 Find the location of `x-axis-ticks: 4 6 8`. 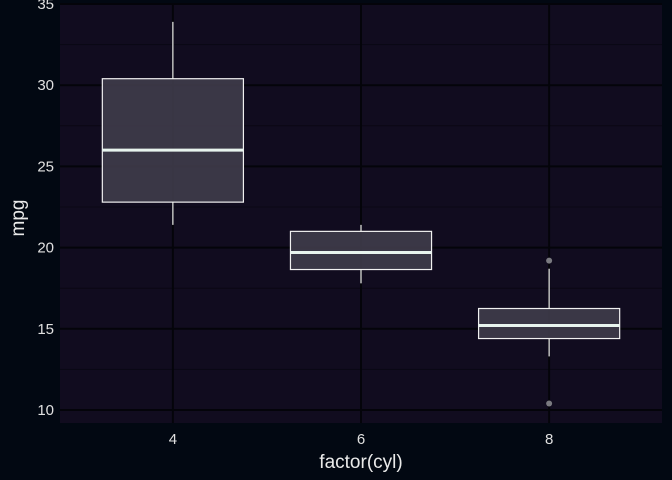

x-axis-ticks: 4 6 8 is located at coordinates (361, 439).